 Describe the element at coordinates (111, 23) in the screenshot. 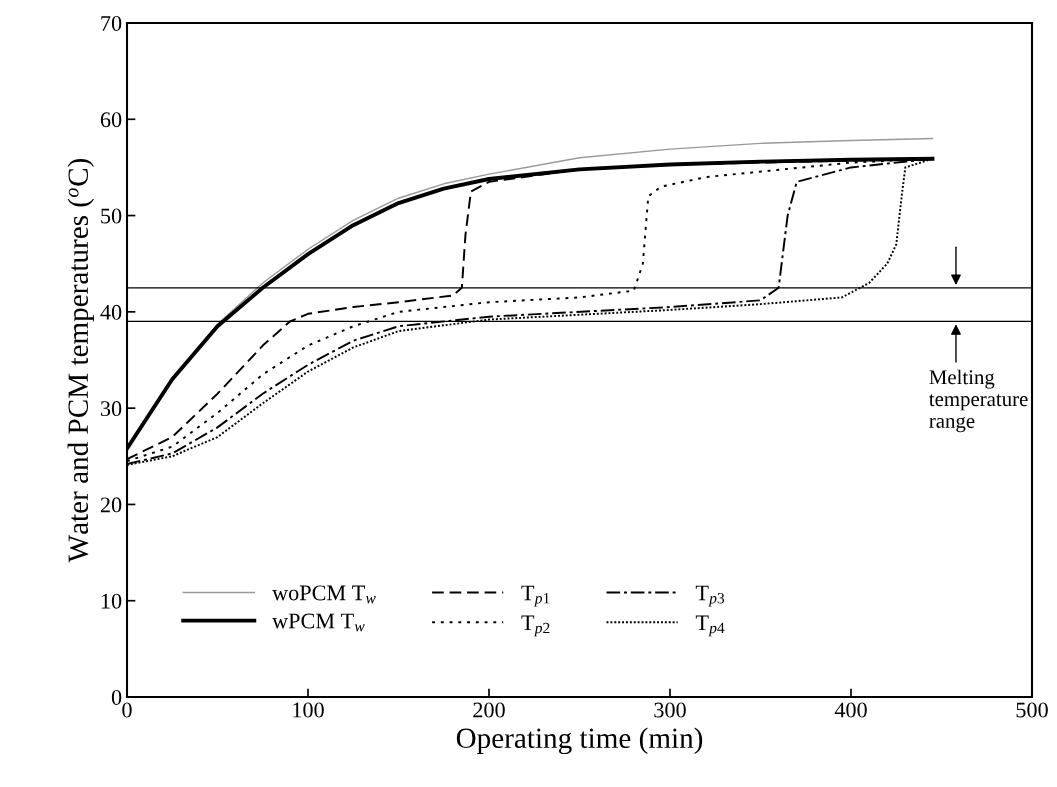

I see `y-tick-label: 70` at that location.